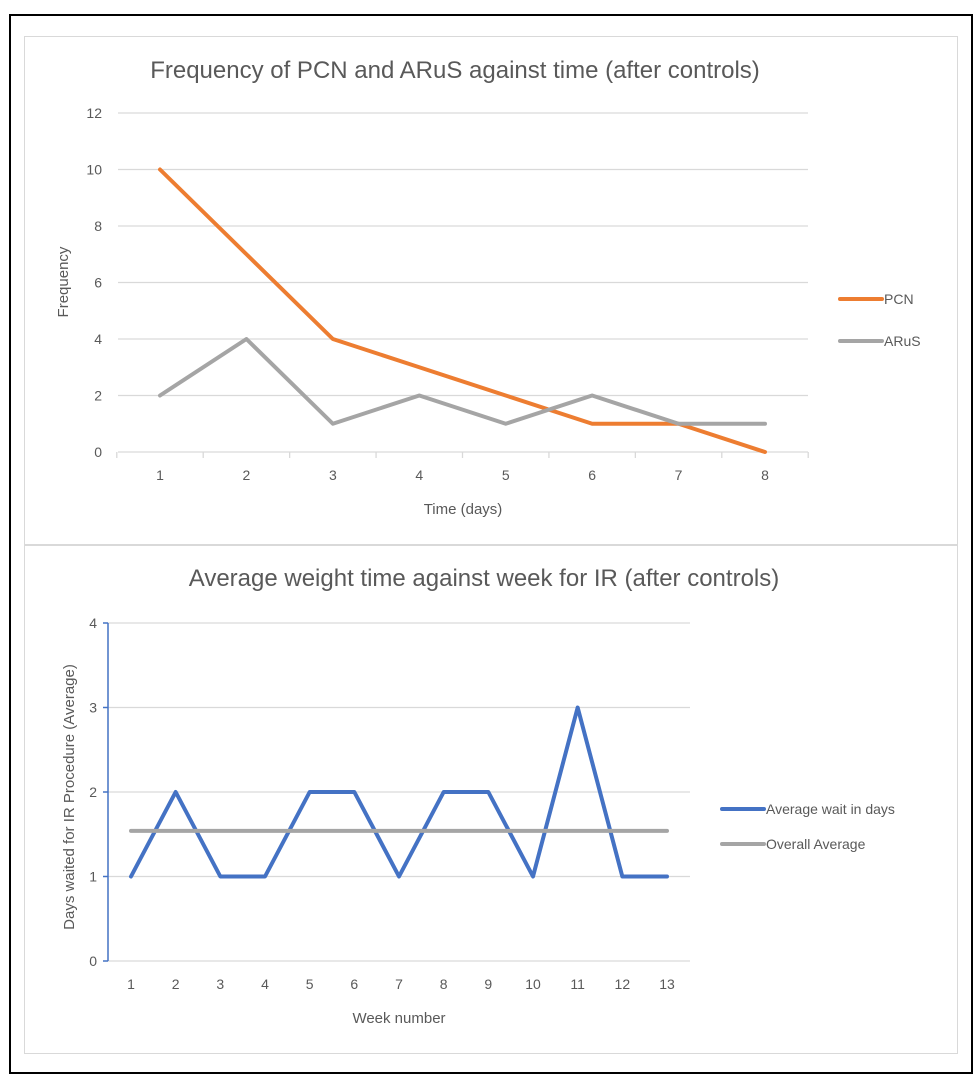 The width and height of the screenshot is (978, 1092). I want to click on chart-divider, so click(491, 545).